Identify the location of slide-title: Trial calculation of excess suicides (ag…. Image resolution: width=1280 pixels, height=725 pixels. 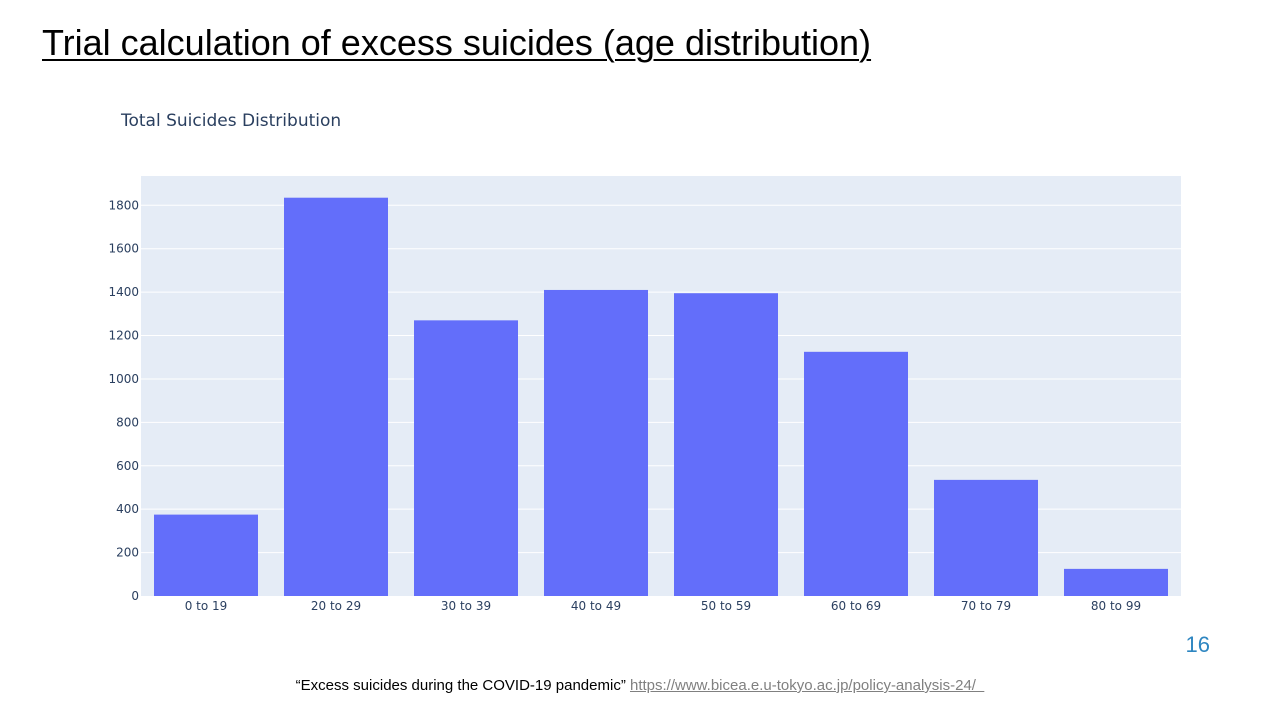
(457, 42).